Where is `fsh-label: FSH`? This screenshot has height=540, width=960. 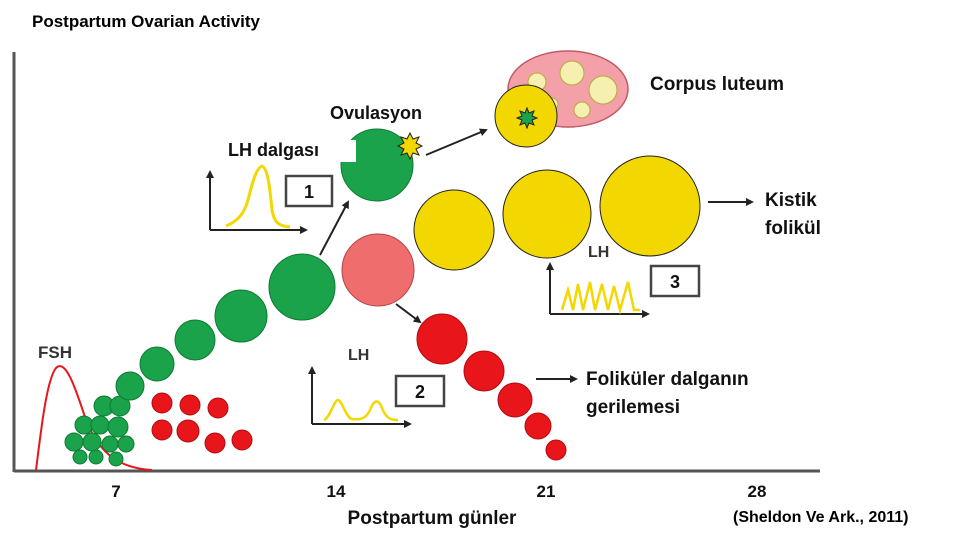
fsh-label: FSH is located at coordinates (55, 352).